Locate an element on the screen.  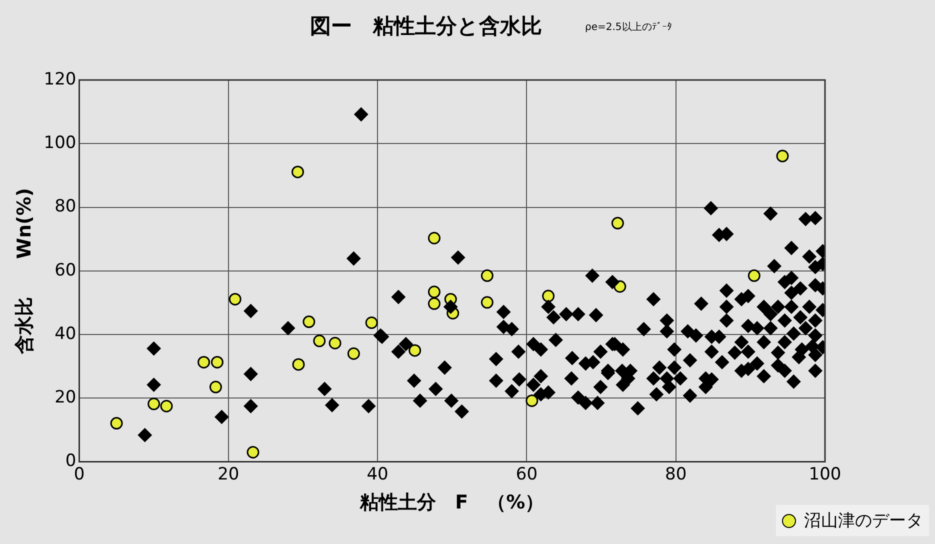
y-tick-label: 40 is located at coordinates (65, 334).